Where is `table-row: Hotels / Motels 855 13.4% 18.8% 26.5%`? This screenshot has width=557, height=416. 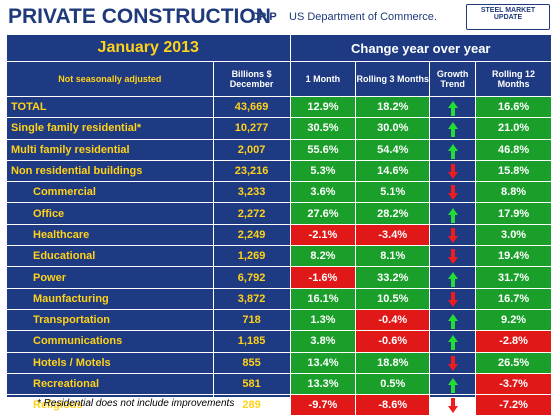
table-row: Hotels / Motels 855 13.4% 18.8% 26.5% is located at coordinates (279, 362).